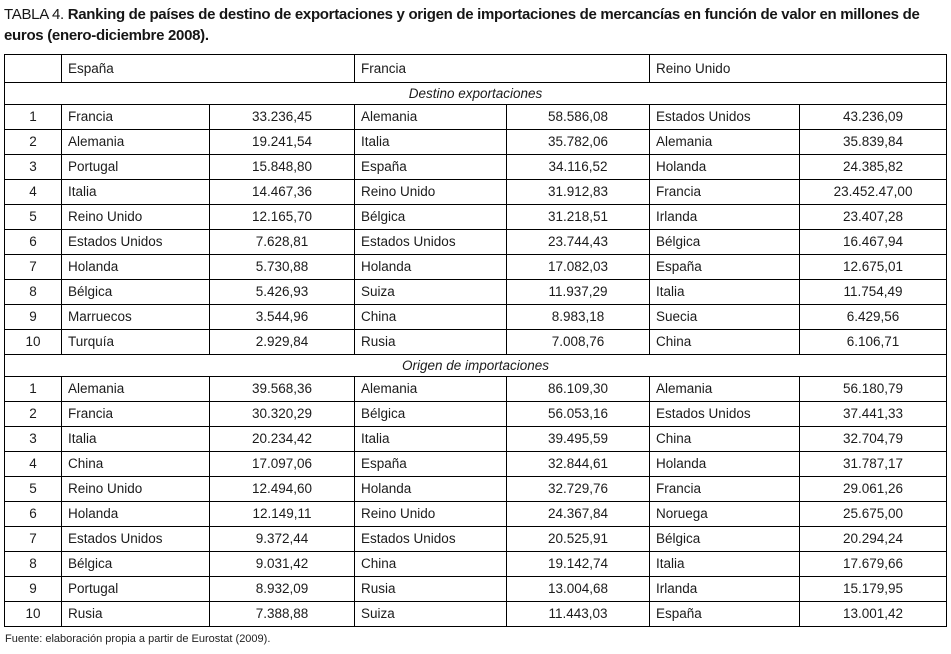  Describe the element at coordinates (873, 216) in the screenshot. I see `uk-value-cell: 23.407,28` at that location.